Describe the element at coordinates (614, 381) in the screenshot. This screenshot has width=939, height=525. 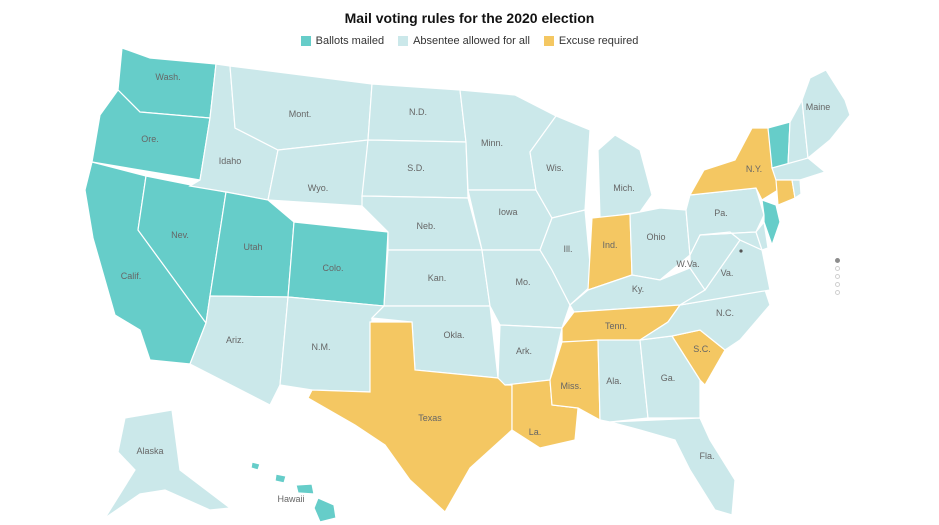
I see `label-ala: Ala.` at that location.